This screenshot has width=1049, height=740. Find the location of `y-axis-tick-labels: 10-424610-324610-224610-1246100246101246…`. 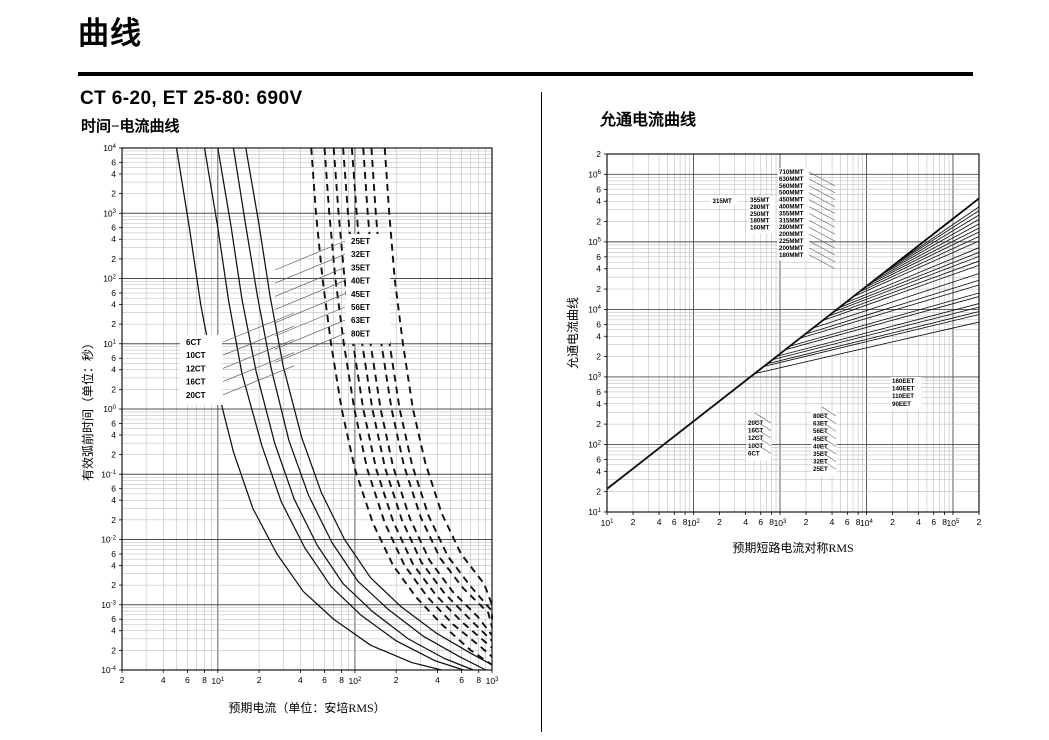

y-axis-tick-labels: 10-424610-324610-224610-1246100246101246… is located at coordinates (111, 409).